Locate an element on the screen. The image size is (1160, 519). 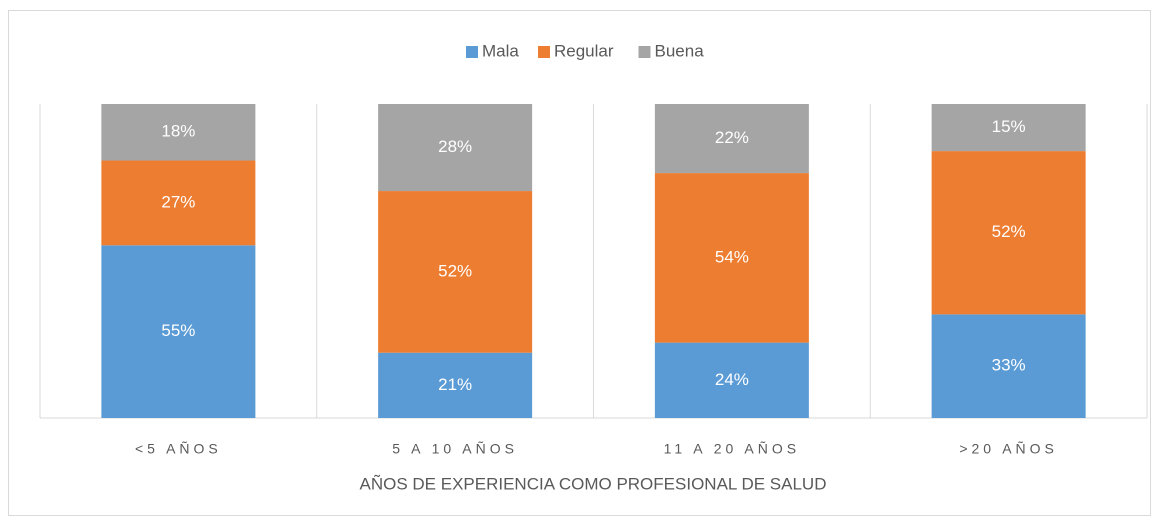
legend-label: Regular is located at coordinates (584, 50).